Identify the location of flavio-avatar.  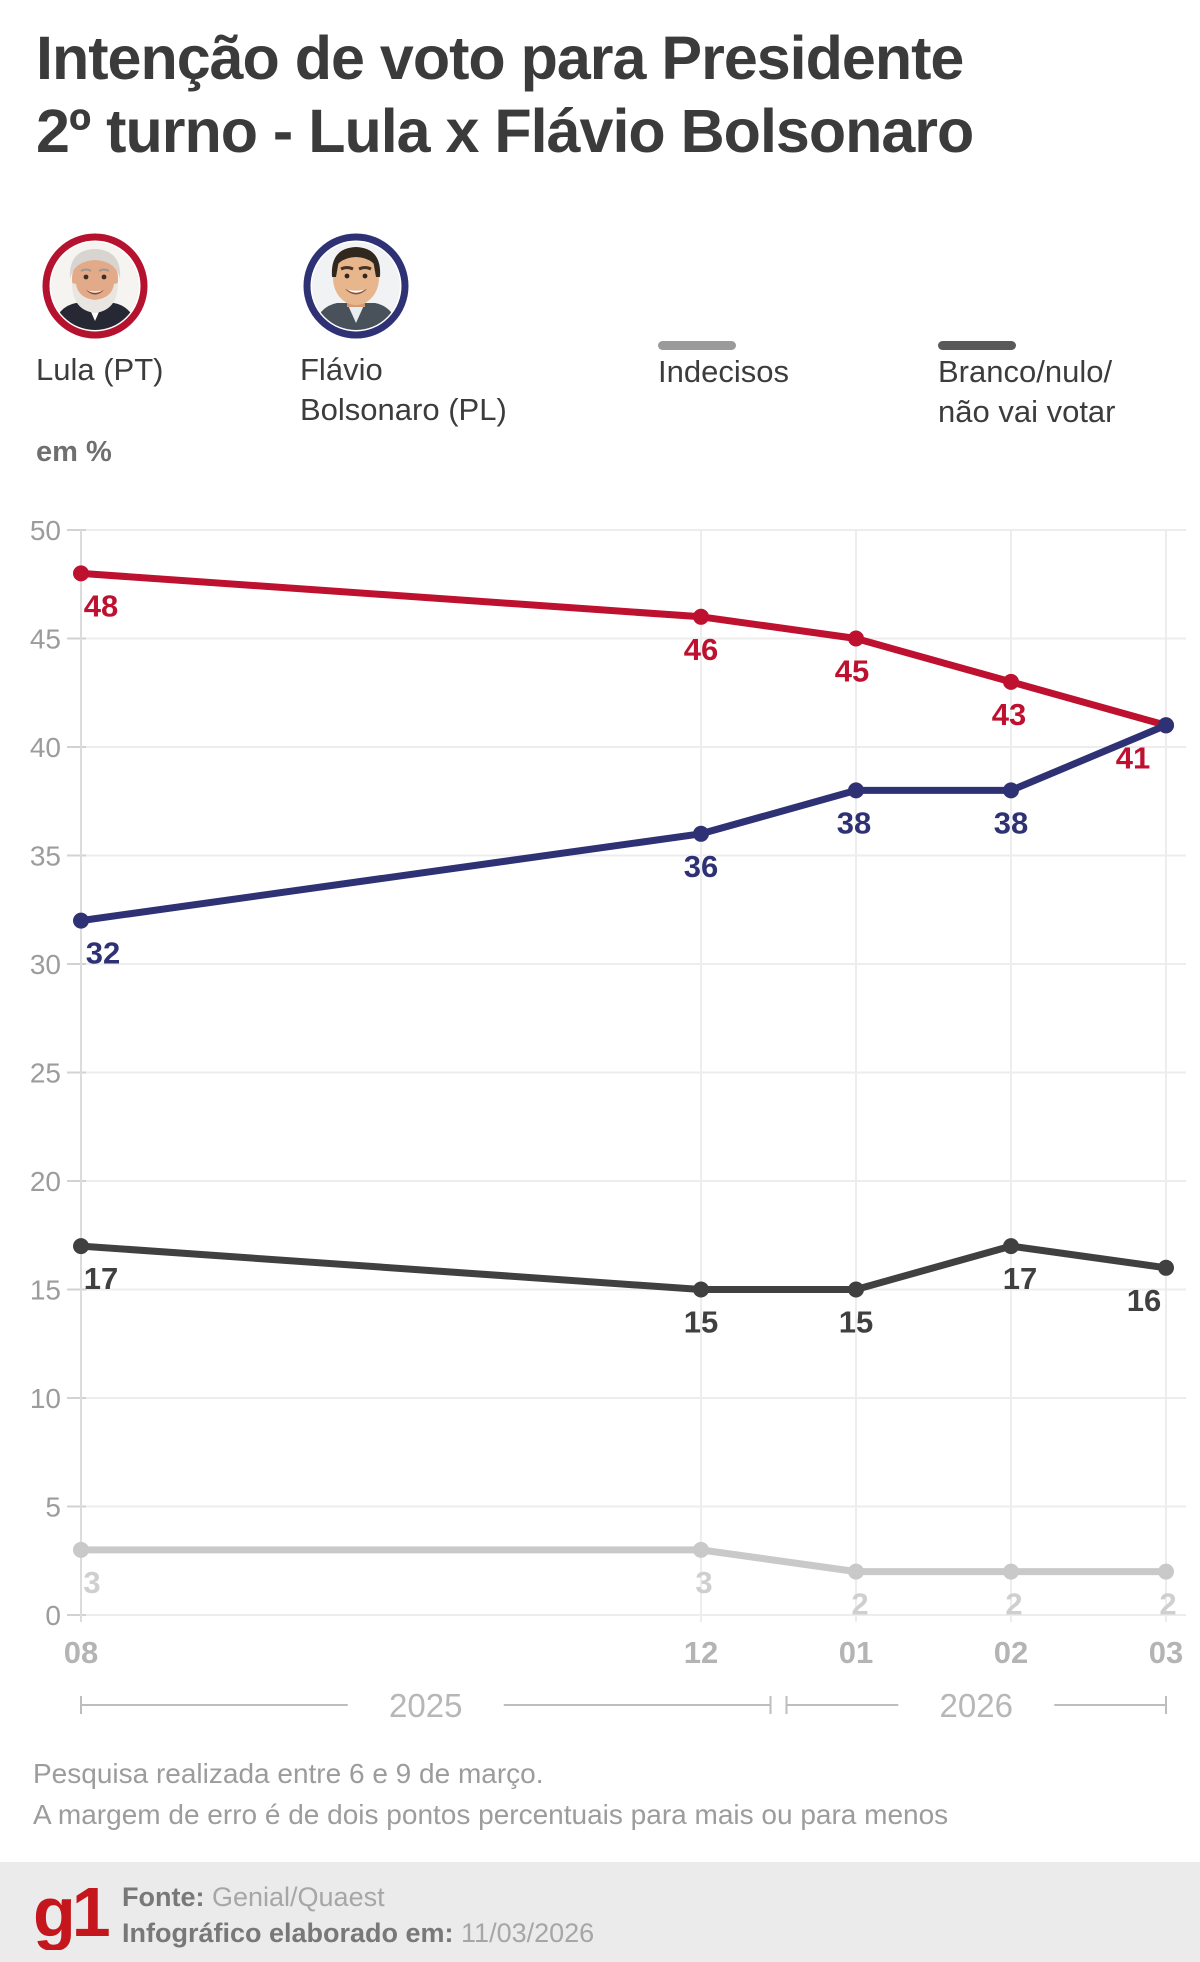
(356, 288).